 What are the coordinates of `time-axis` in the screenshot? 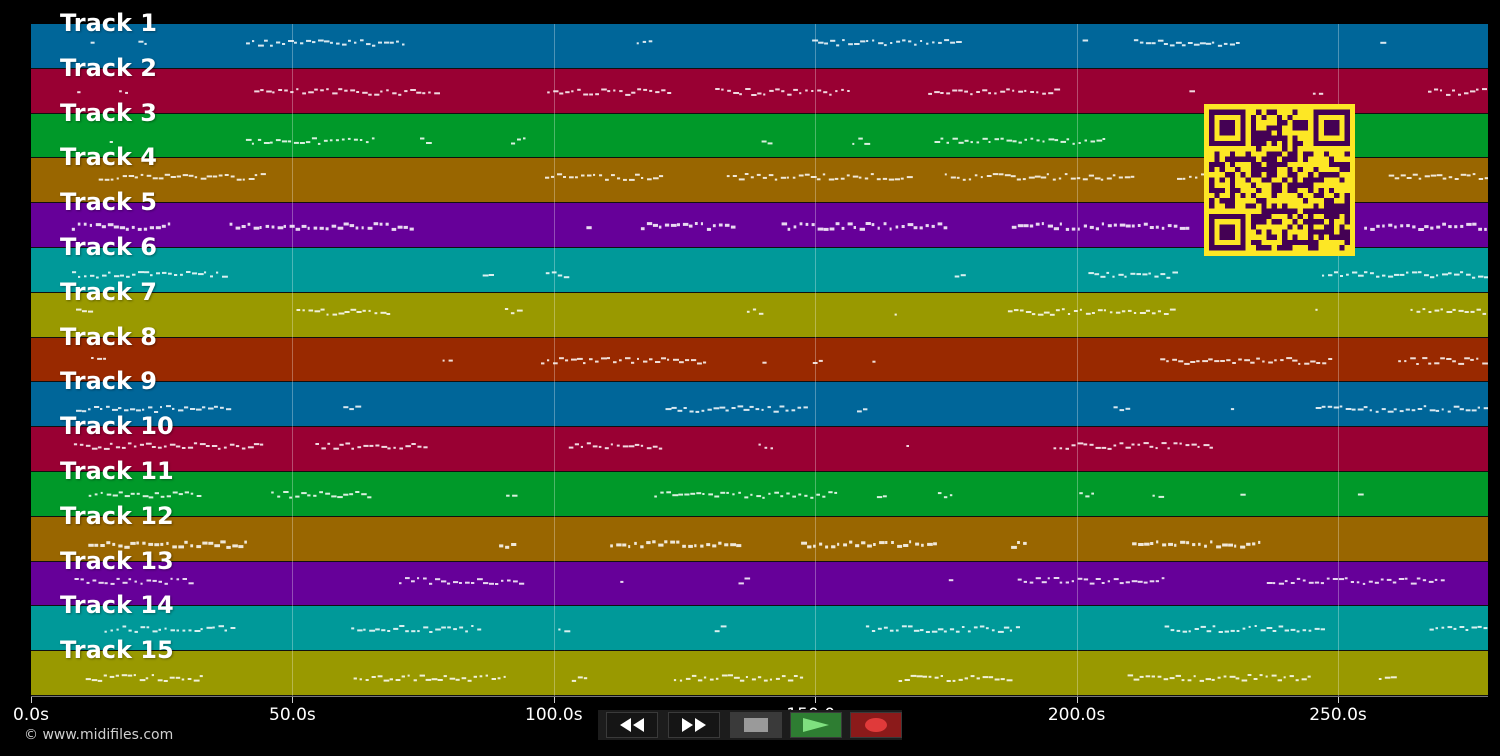 It's located at (759, 696).